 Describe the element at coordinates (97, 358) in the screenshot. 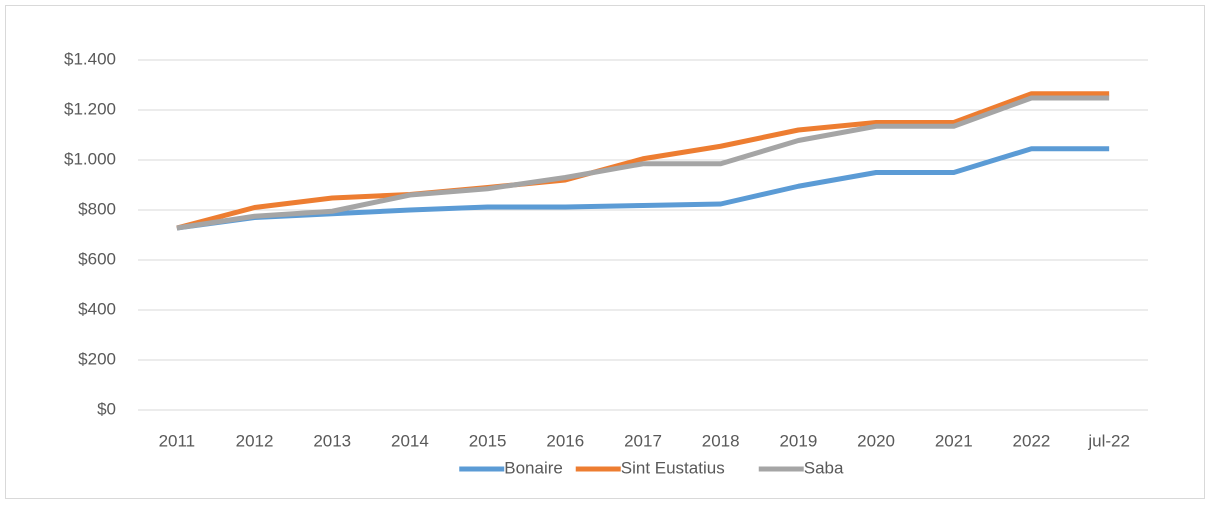

I see `y-tick-label: $200` at that location.